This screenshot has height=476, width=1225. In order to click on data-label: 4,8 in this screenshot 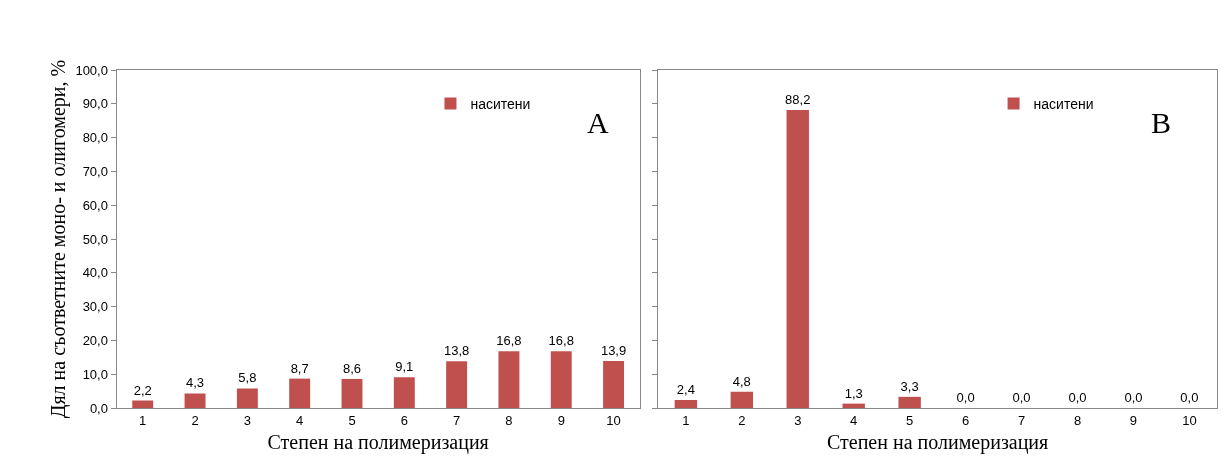, I will do `click(741, 381)`.